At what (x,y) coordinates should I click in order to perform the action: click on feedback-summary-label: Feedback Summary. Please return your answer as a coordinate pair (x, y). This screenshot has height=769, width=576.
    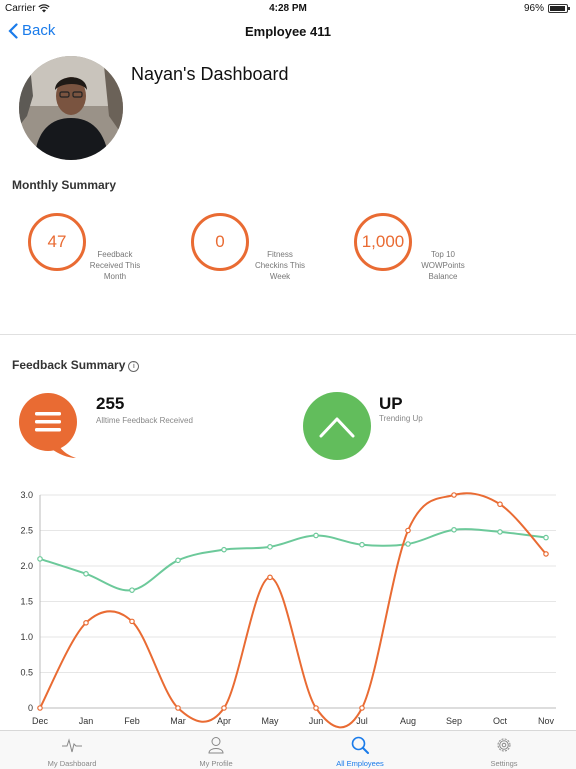
    Looking at the image, I should click on (69, 365).